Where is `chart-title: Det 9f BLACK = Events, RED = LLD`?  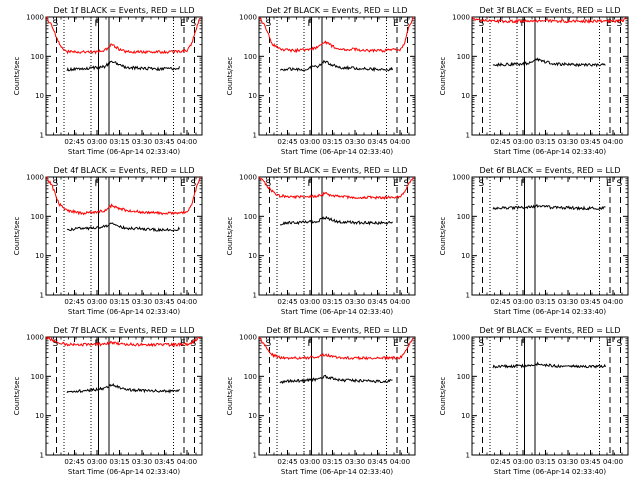
chart-title: Det 9f BLACK = Events, RED = LLD is located at coordinates (549, 330).